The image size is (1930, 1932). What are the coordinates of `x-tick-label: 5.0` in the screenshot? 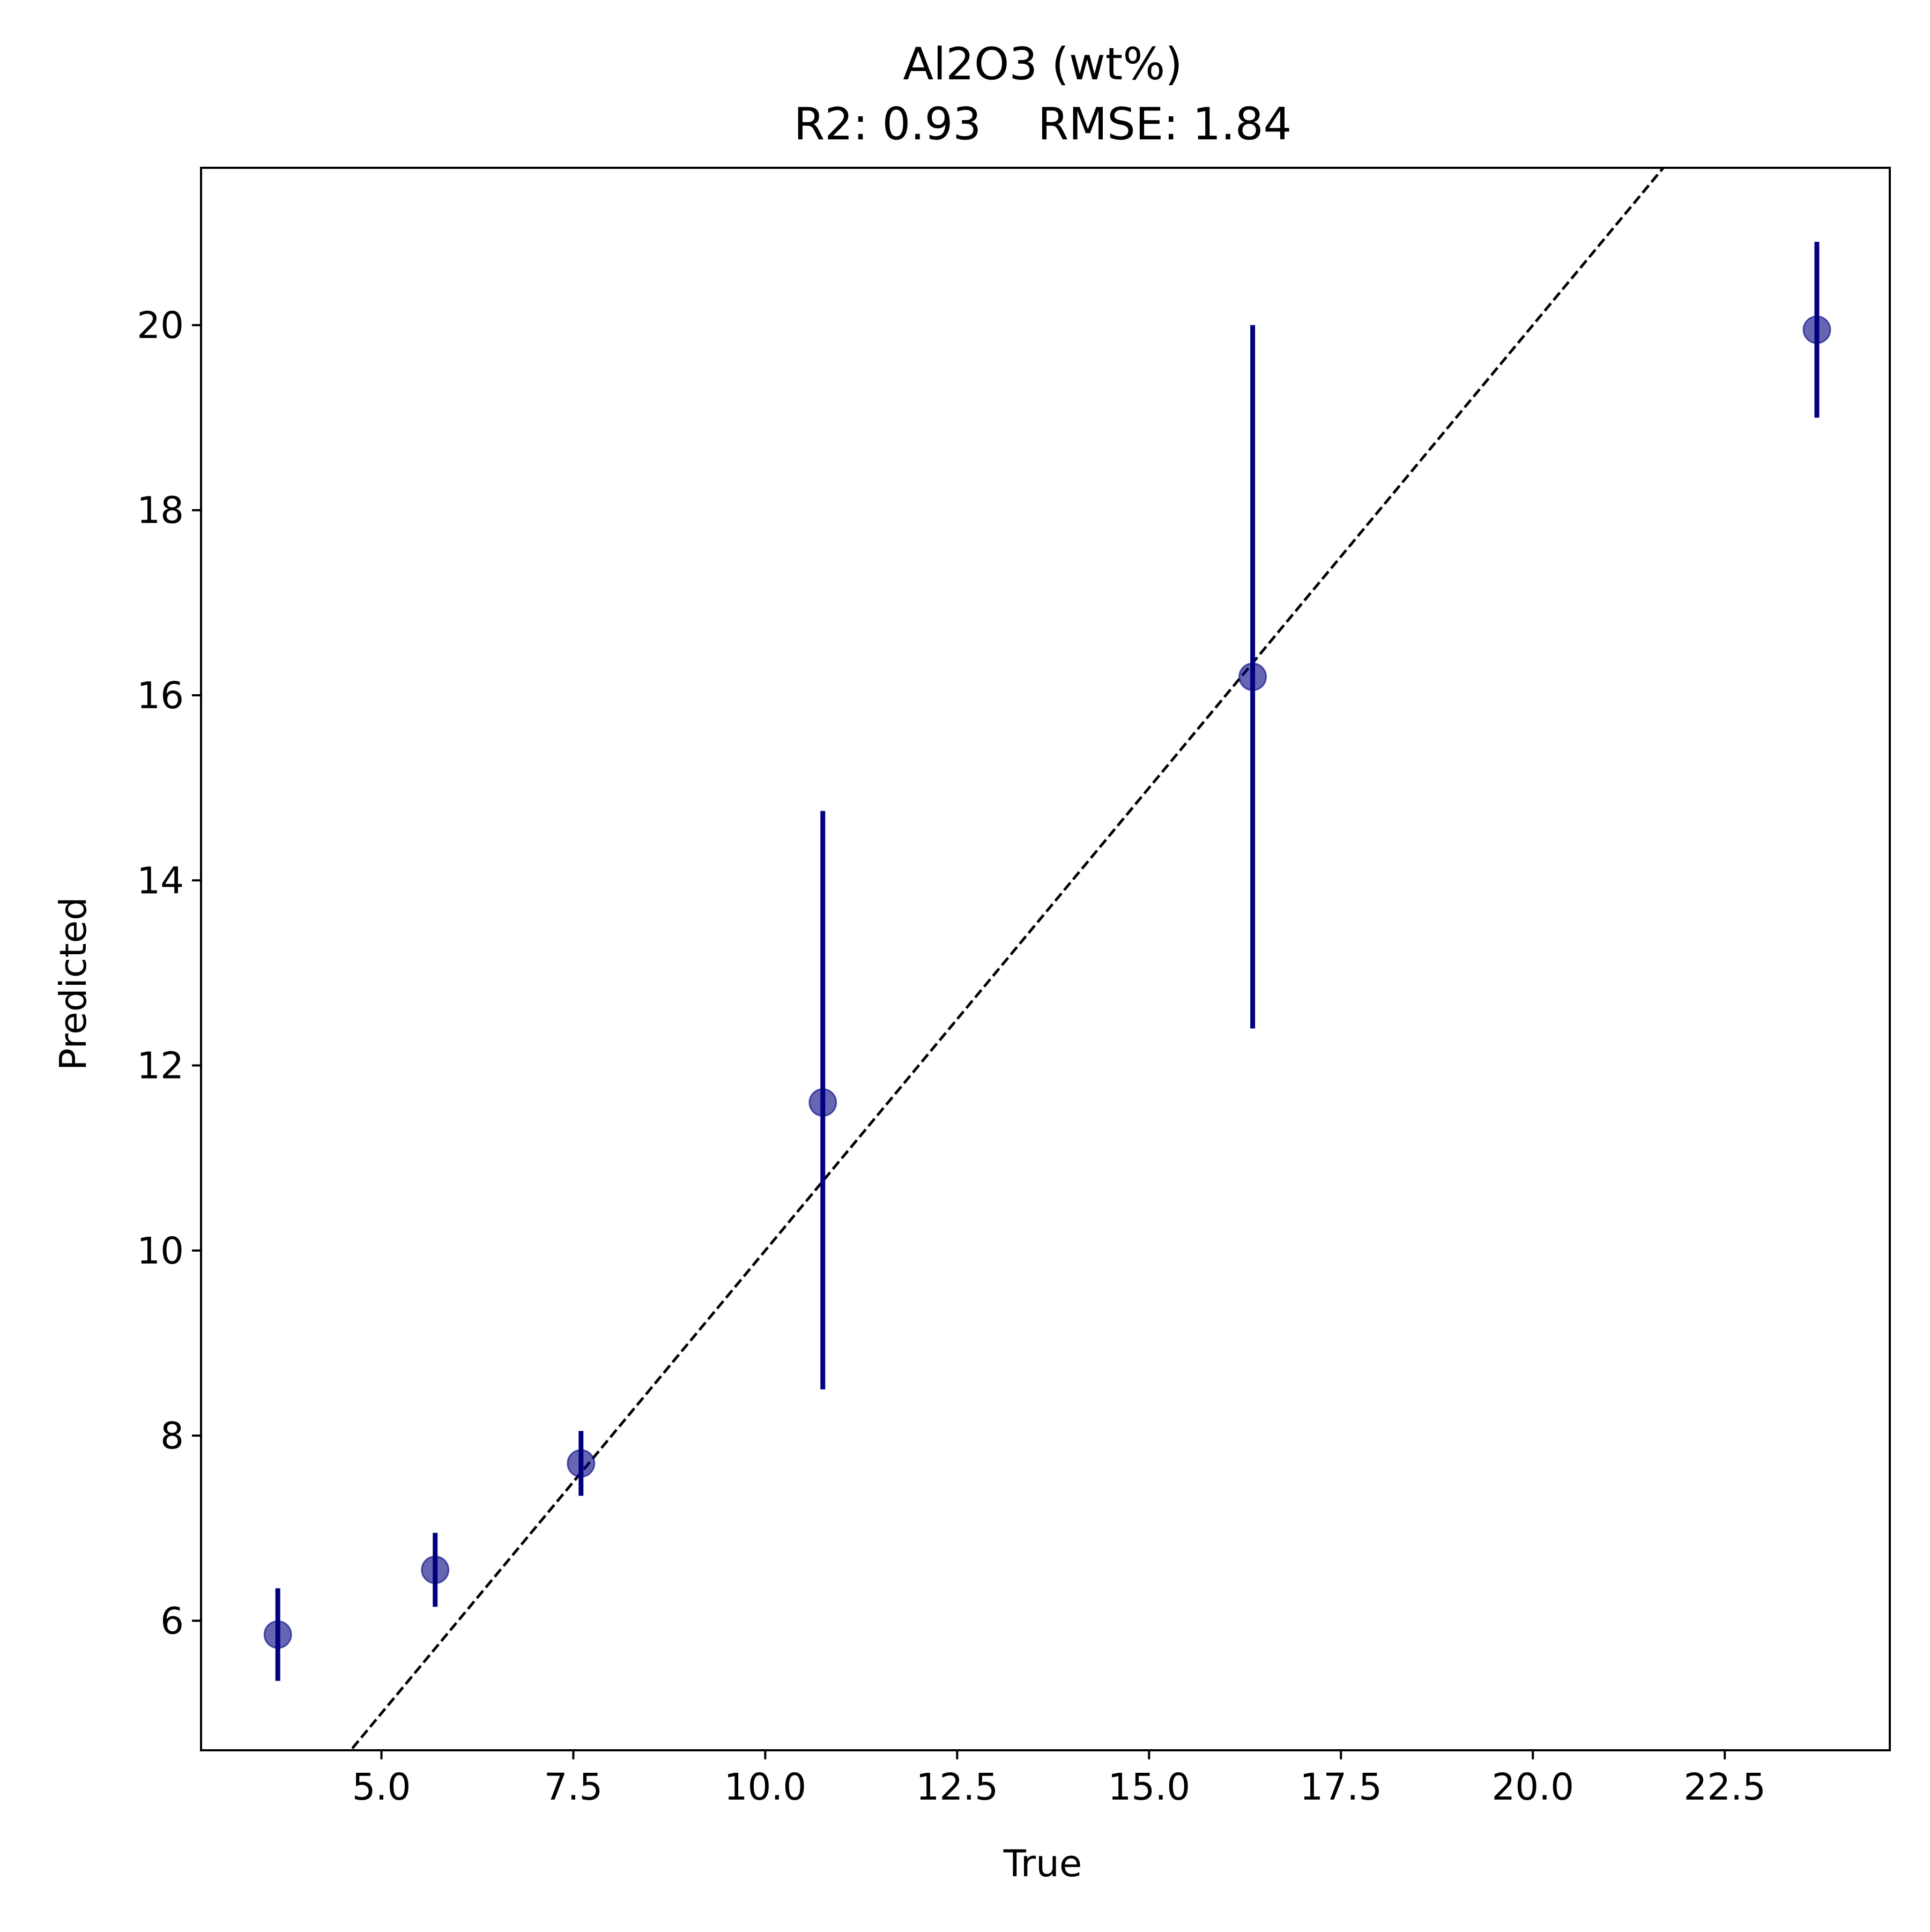 It's located at (381, 1787).